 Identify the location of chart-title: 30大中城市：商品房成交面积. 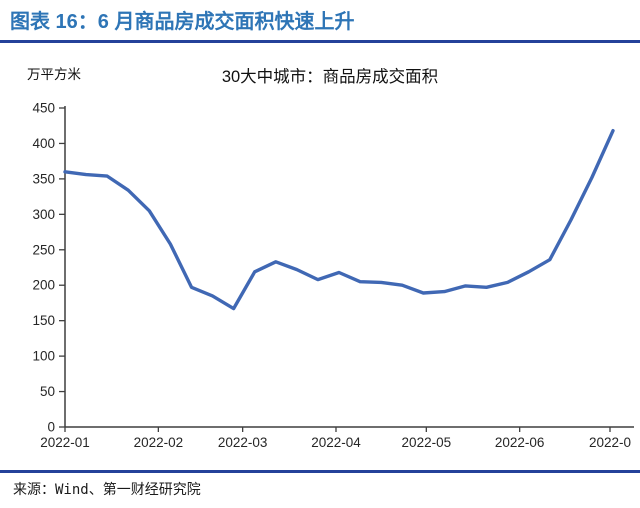
(330, 76).